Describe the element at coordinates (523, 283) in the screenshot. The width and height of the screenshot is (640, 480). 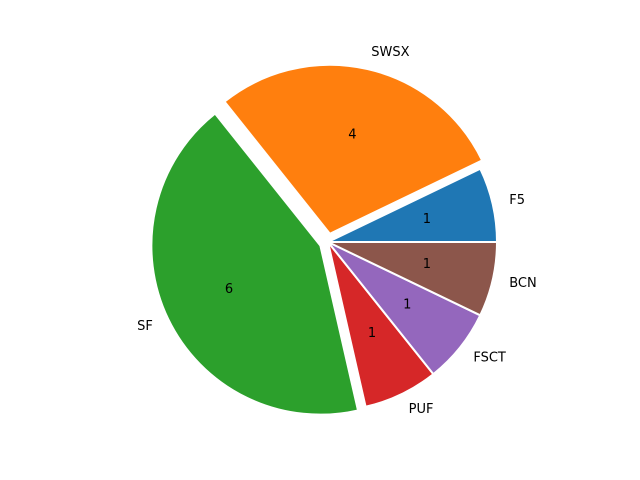
I see `slice-label-bcn: BCN` at that location.